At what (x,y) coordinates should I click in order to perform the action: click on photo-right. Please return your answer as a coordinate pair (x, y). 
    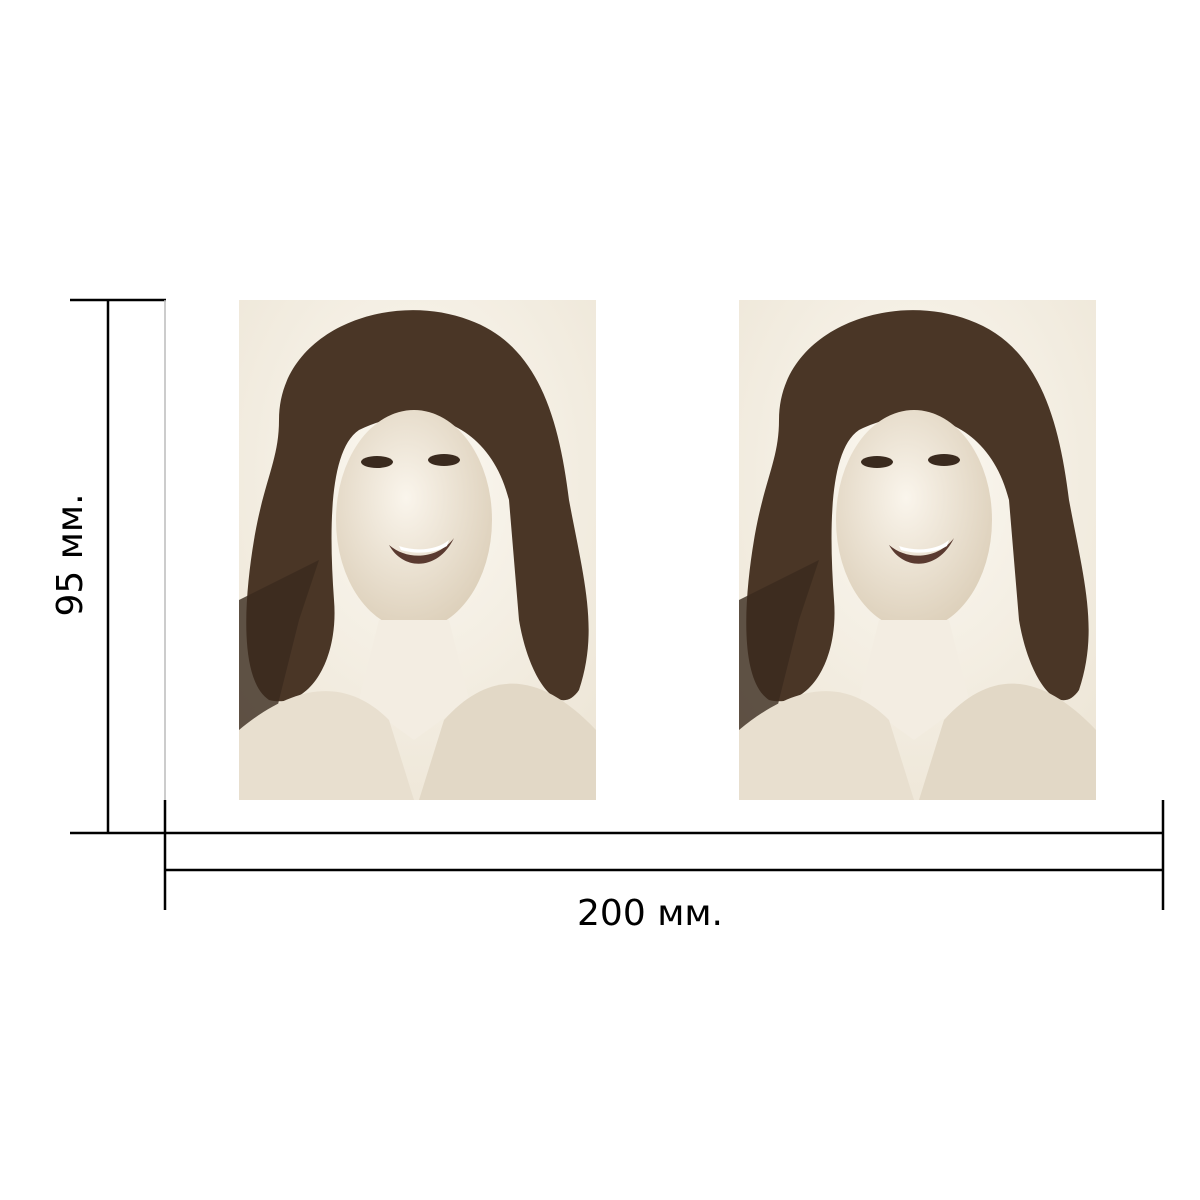
    Looking at the image, I should click on (917, 550).